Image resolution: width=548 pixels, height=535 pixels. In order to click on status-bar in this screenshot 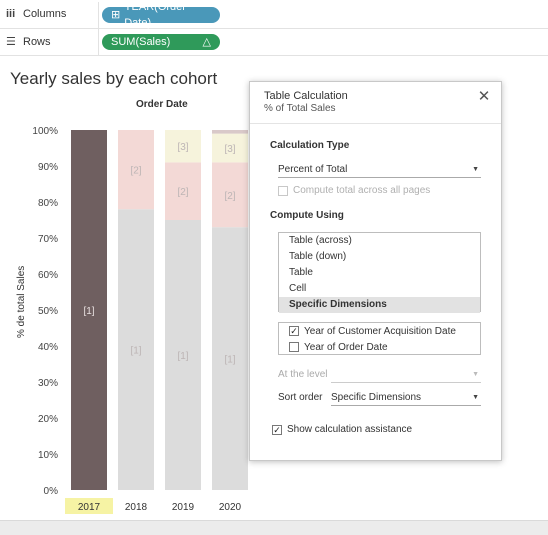, I will do `click(274, 527)`.